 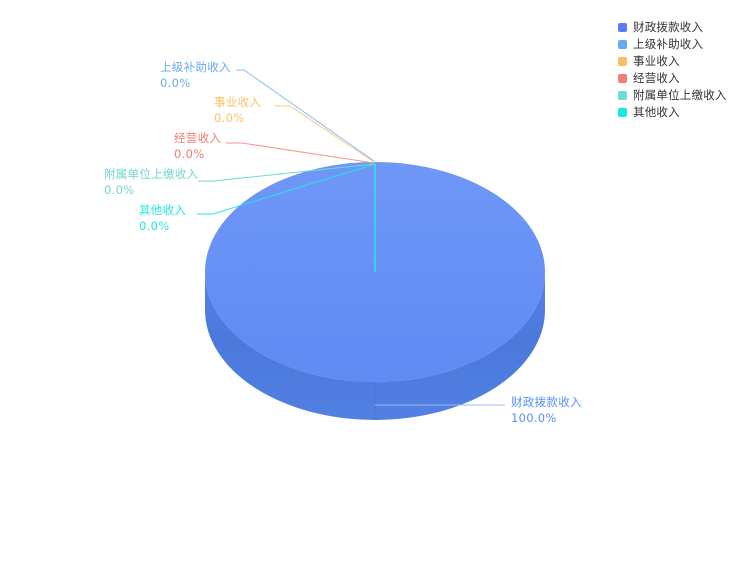 I want to click on pie-slice-label: 财政拨款收入 100.0%, so click(x=546, y=410).